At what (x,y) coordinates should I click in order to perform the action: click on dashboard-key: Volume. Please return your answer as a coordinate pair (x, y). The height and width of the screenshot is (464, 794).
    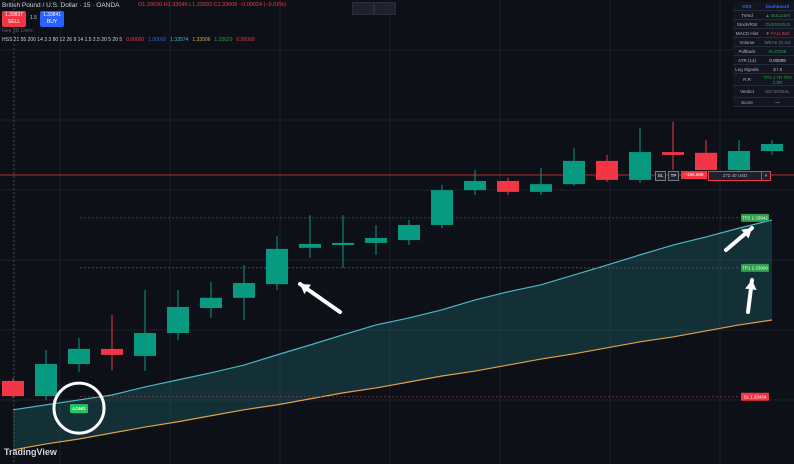
    Looking at the image, I should click on (747, 42).